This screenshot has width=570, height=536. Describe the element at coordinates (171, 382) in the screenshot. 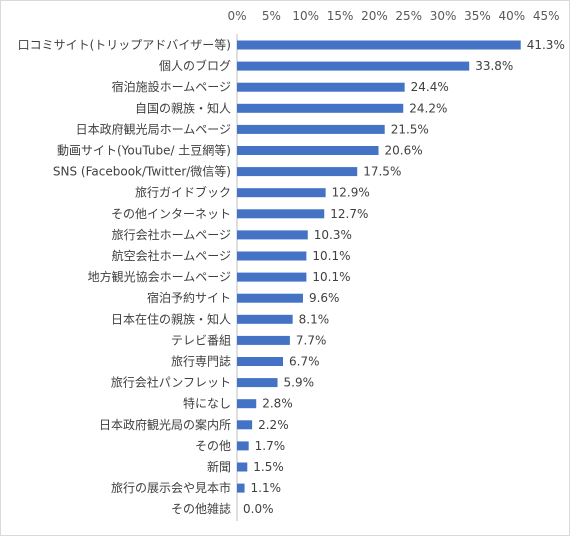

I see `category-label: 旅行会社パンフレット` at that location.